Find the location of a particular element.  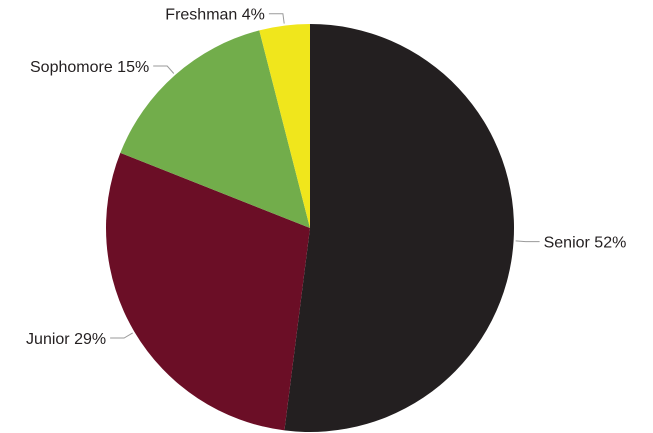

slice-label-sophomore: Sophomore 15% is located at coordinates (89, 67).